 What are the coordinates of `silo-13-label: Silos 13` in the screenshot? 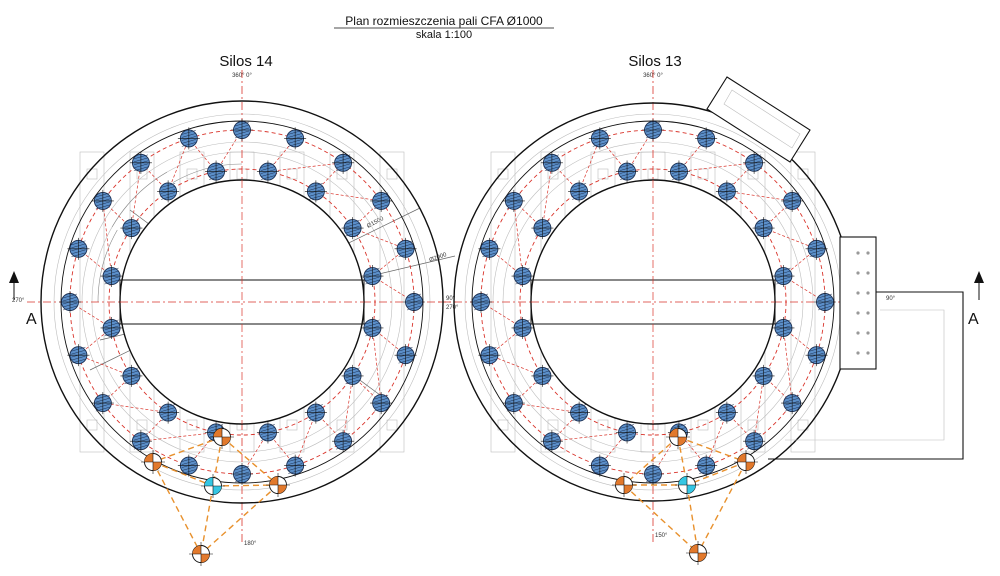 It's located at (654, 61).